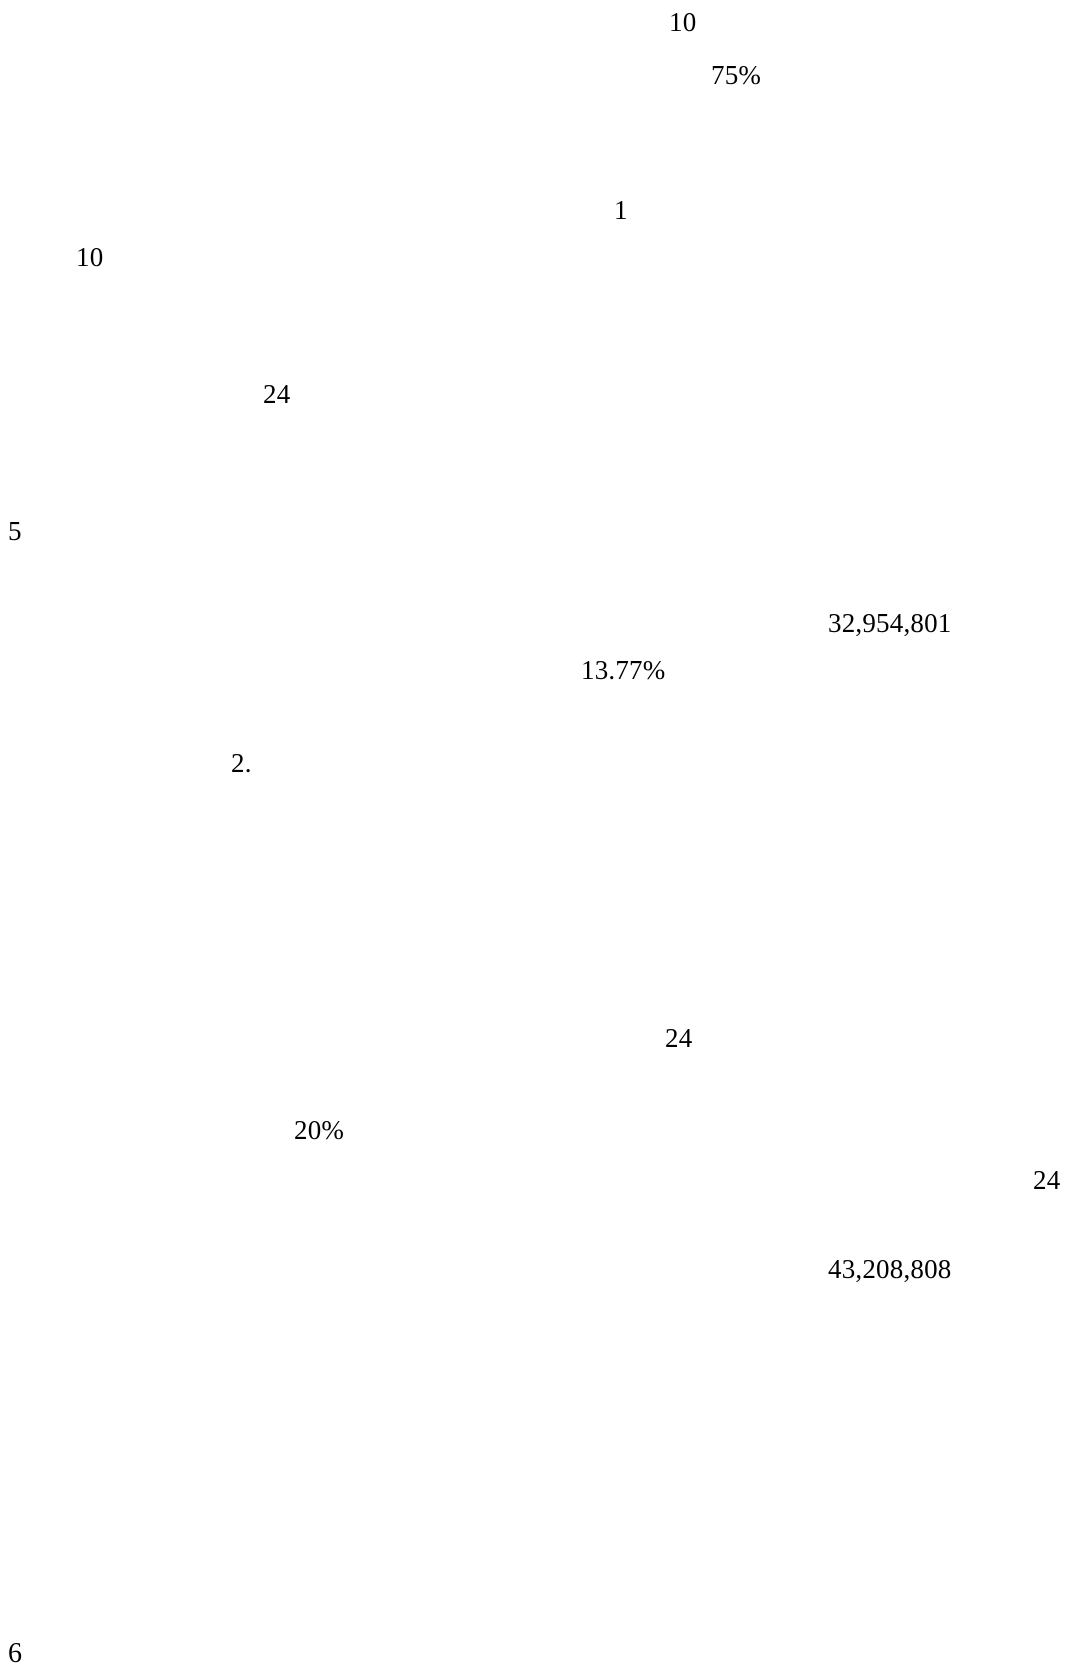 Image resolution: width=1090 pixels, height=1680 pixels. Describe the element at coordinates (90, 257) in the screenshot. I see `text-fragment-10-b: 10` at that location.